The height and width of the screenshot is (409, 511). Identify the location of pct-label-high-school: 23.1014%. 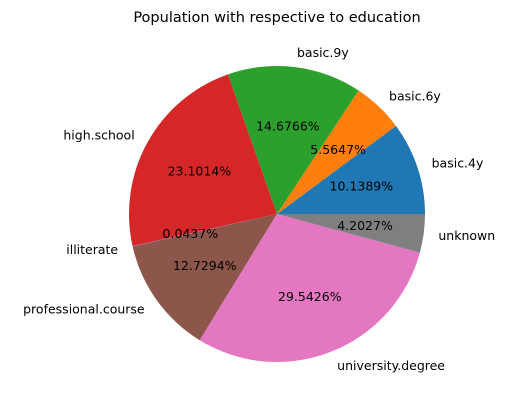
(200, 170).